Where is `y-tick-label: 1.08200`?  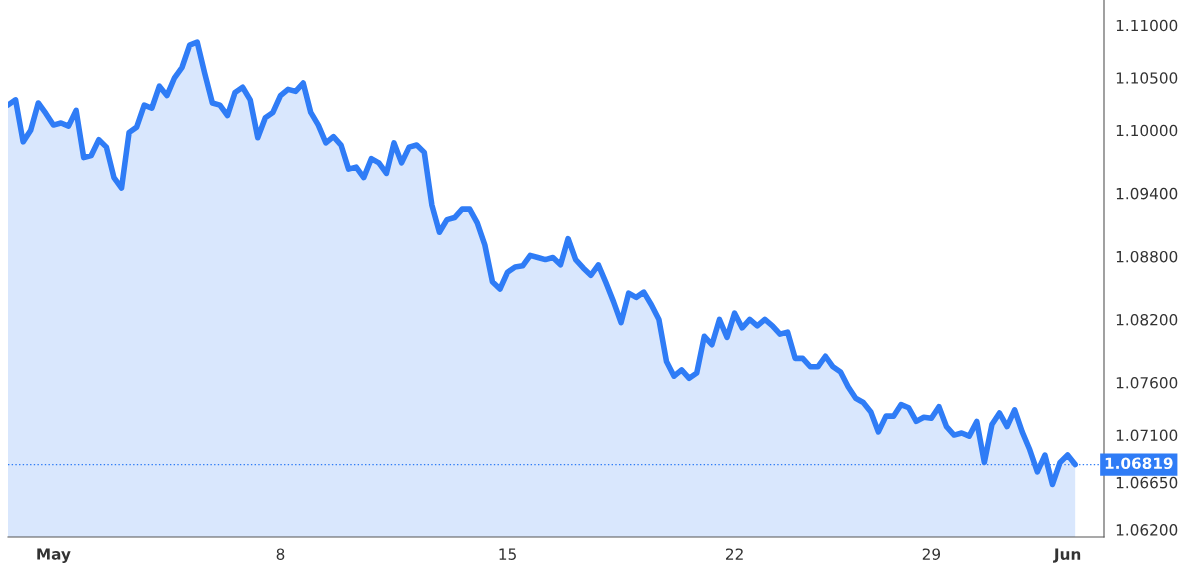
y-tick-label: 1.08200 is located at coordinates (1147, 319).